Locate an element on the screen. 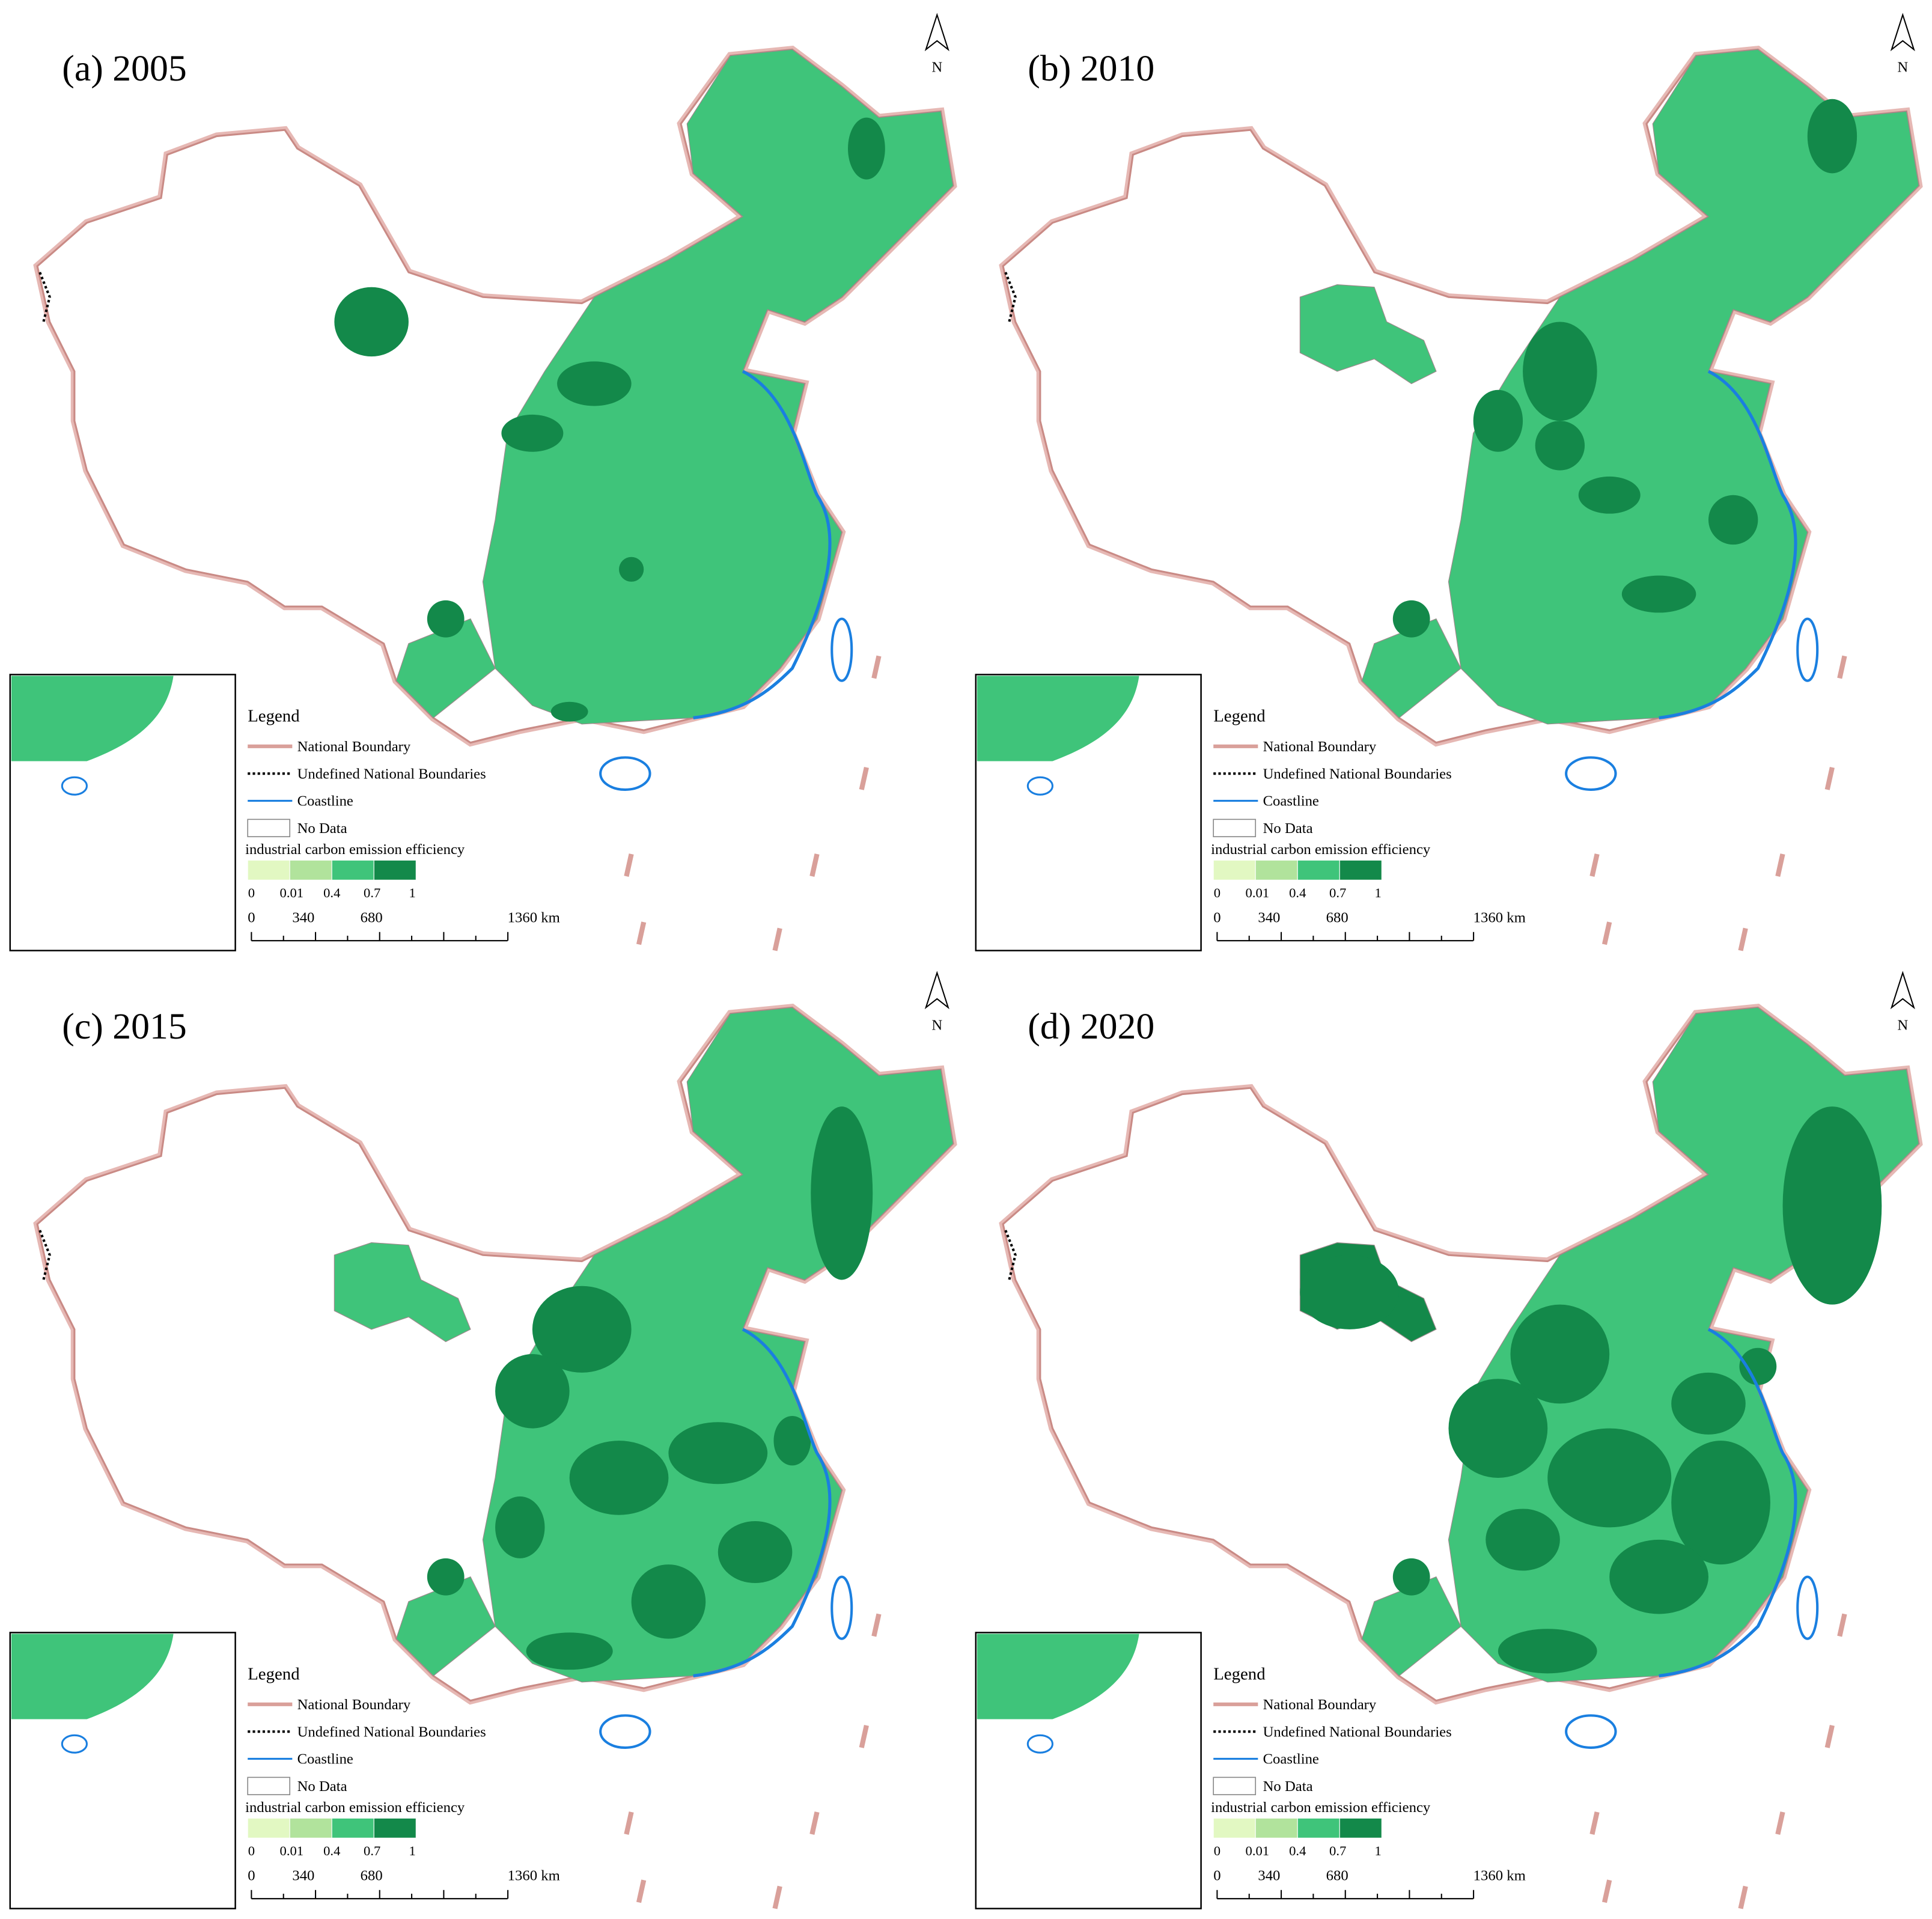 The width and height of the screenshot is (1932, 1919). inset-land is located at coordinates (1058, 1677).